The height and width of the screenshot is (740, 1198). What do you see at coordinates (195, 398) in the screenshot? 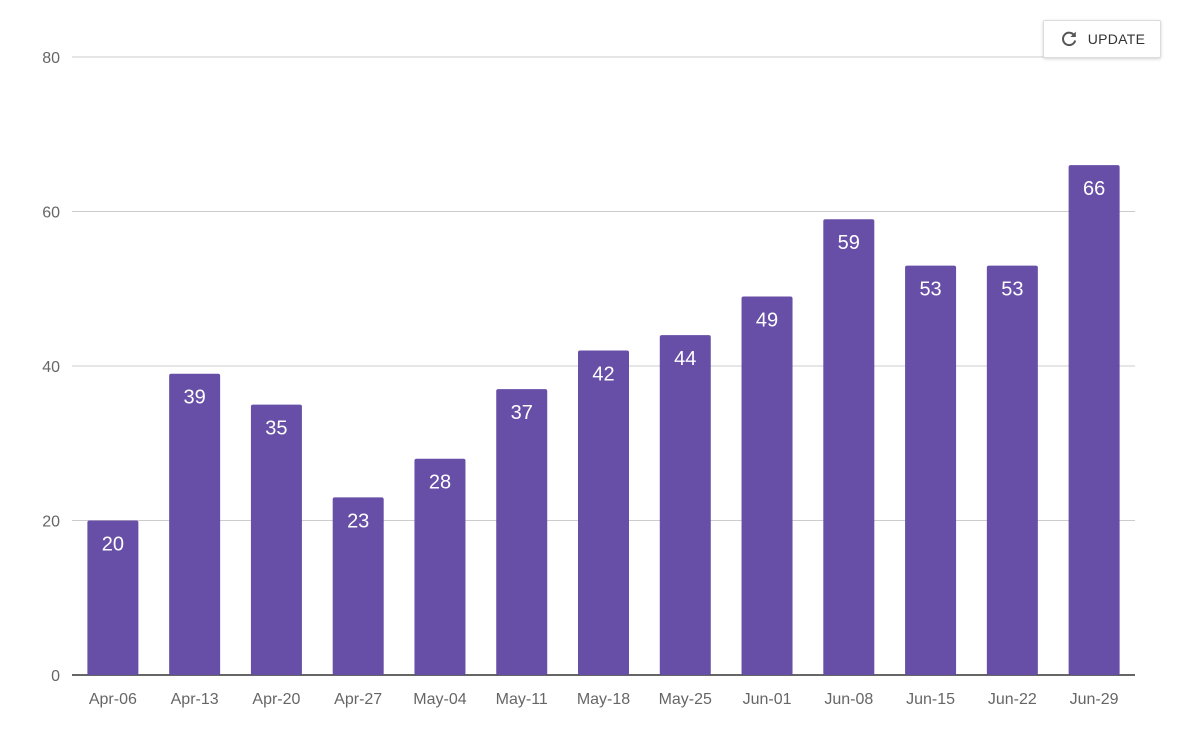
I see `data-label: 39` at bounding box center [195, 398].